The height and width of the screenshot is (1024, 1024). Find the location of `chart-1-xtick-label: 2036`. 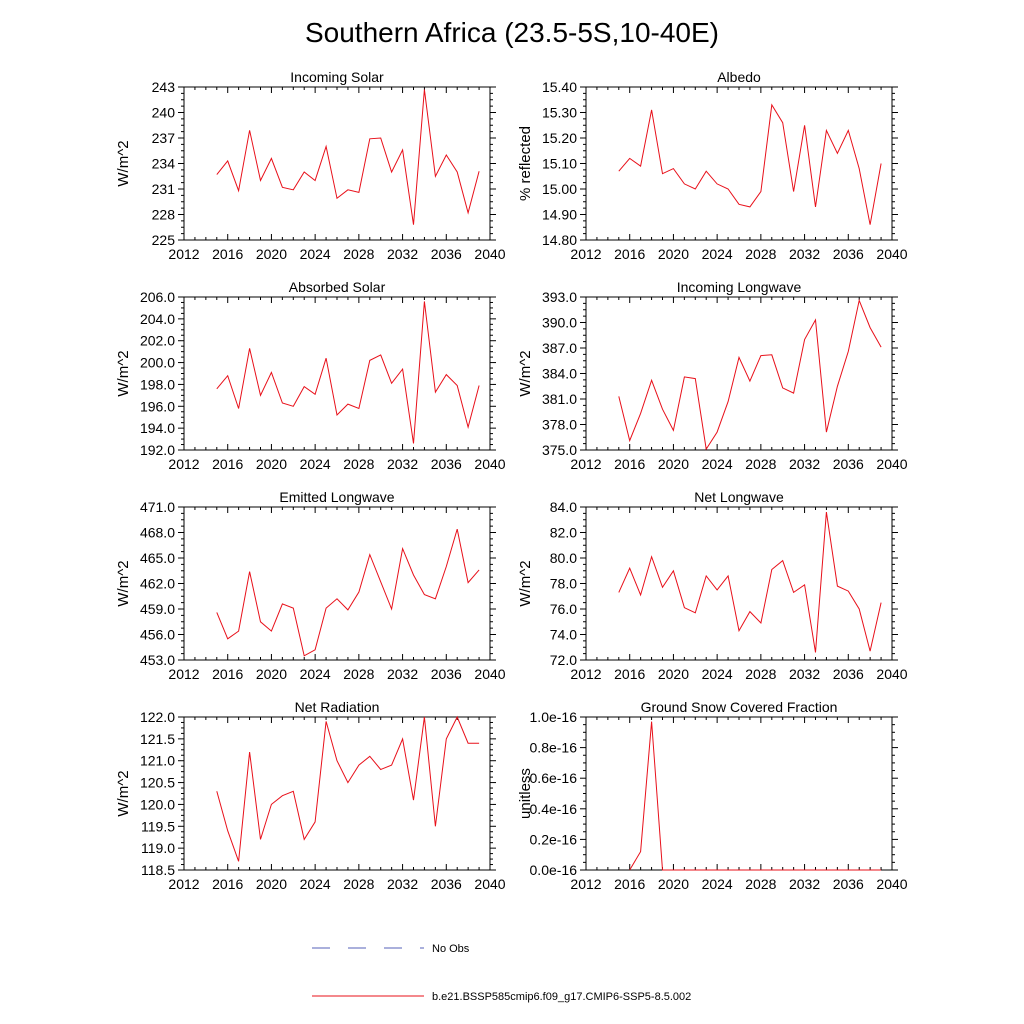

chart-1-xtick-label: 2036 is located at coordinates (446, 254).